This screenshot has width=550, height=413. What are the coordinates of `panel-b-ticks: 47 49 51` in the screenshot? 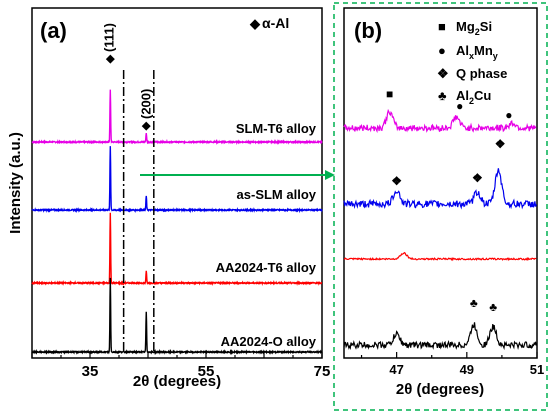 It's located at (452, 364).